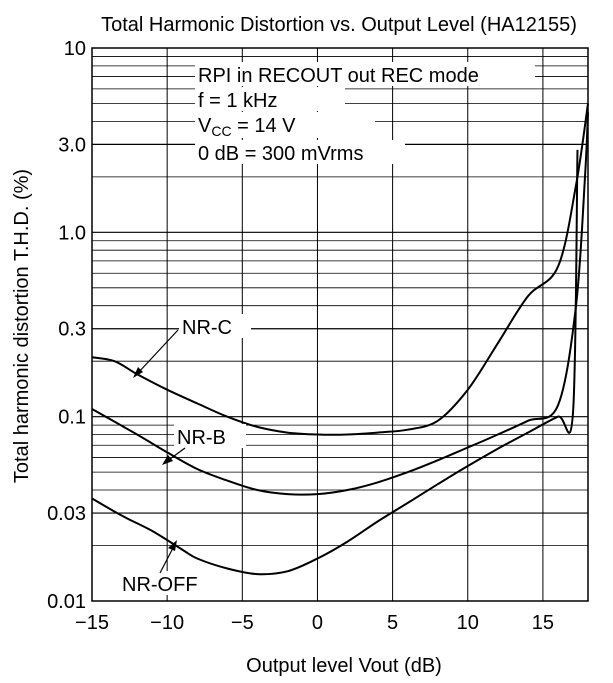  What do you see at coordinates (221, 131) in the screenshot?
I see `note-line3-sub: CC` at bounding box center [221, 131].